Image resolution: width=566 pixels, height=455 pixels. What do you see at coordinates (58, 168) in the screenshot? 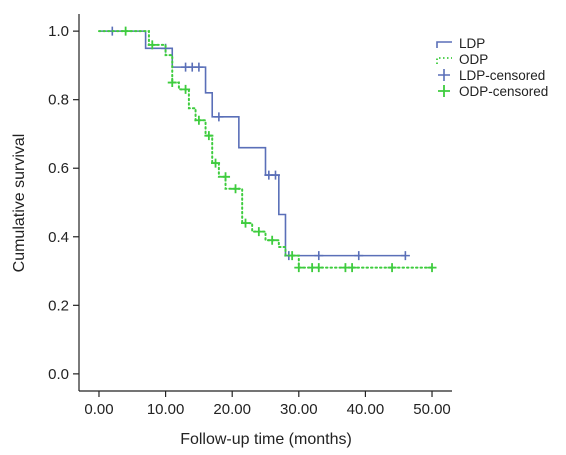
I see `y-tick-label: 0.6` at bounding box center [58, 168].